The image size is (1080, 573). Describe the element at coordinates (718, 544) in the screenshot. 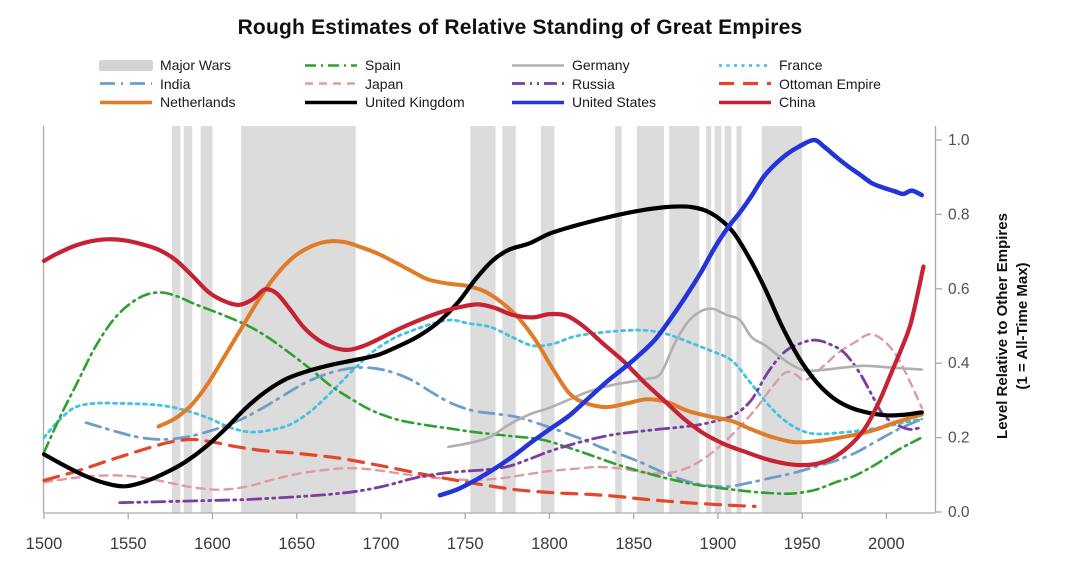

I see `x-tick-label: 1900` at that location.